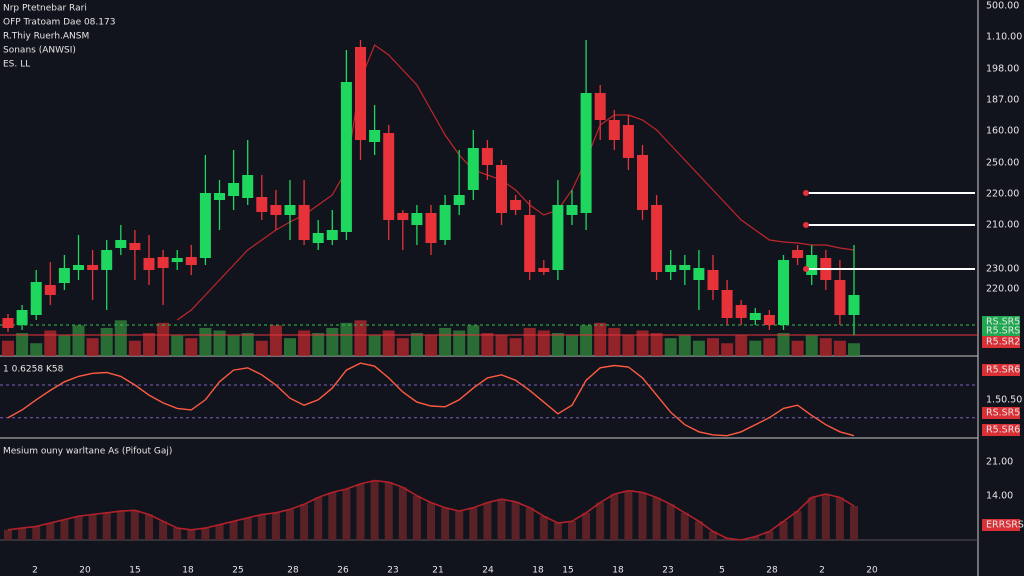 The width and height of the screenshot is (1024, 576). I want to click on price-label: 21.00, so click(999, 462).